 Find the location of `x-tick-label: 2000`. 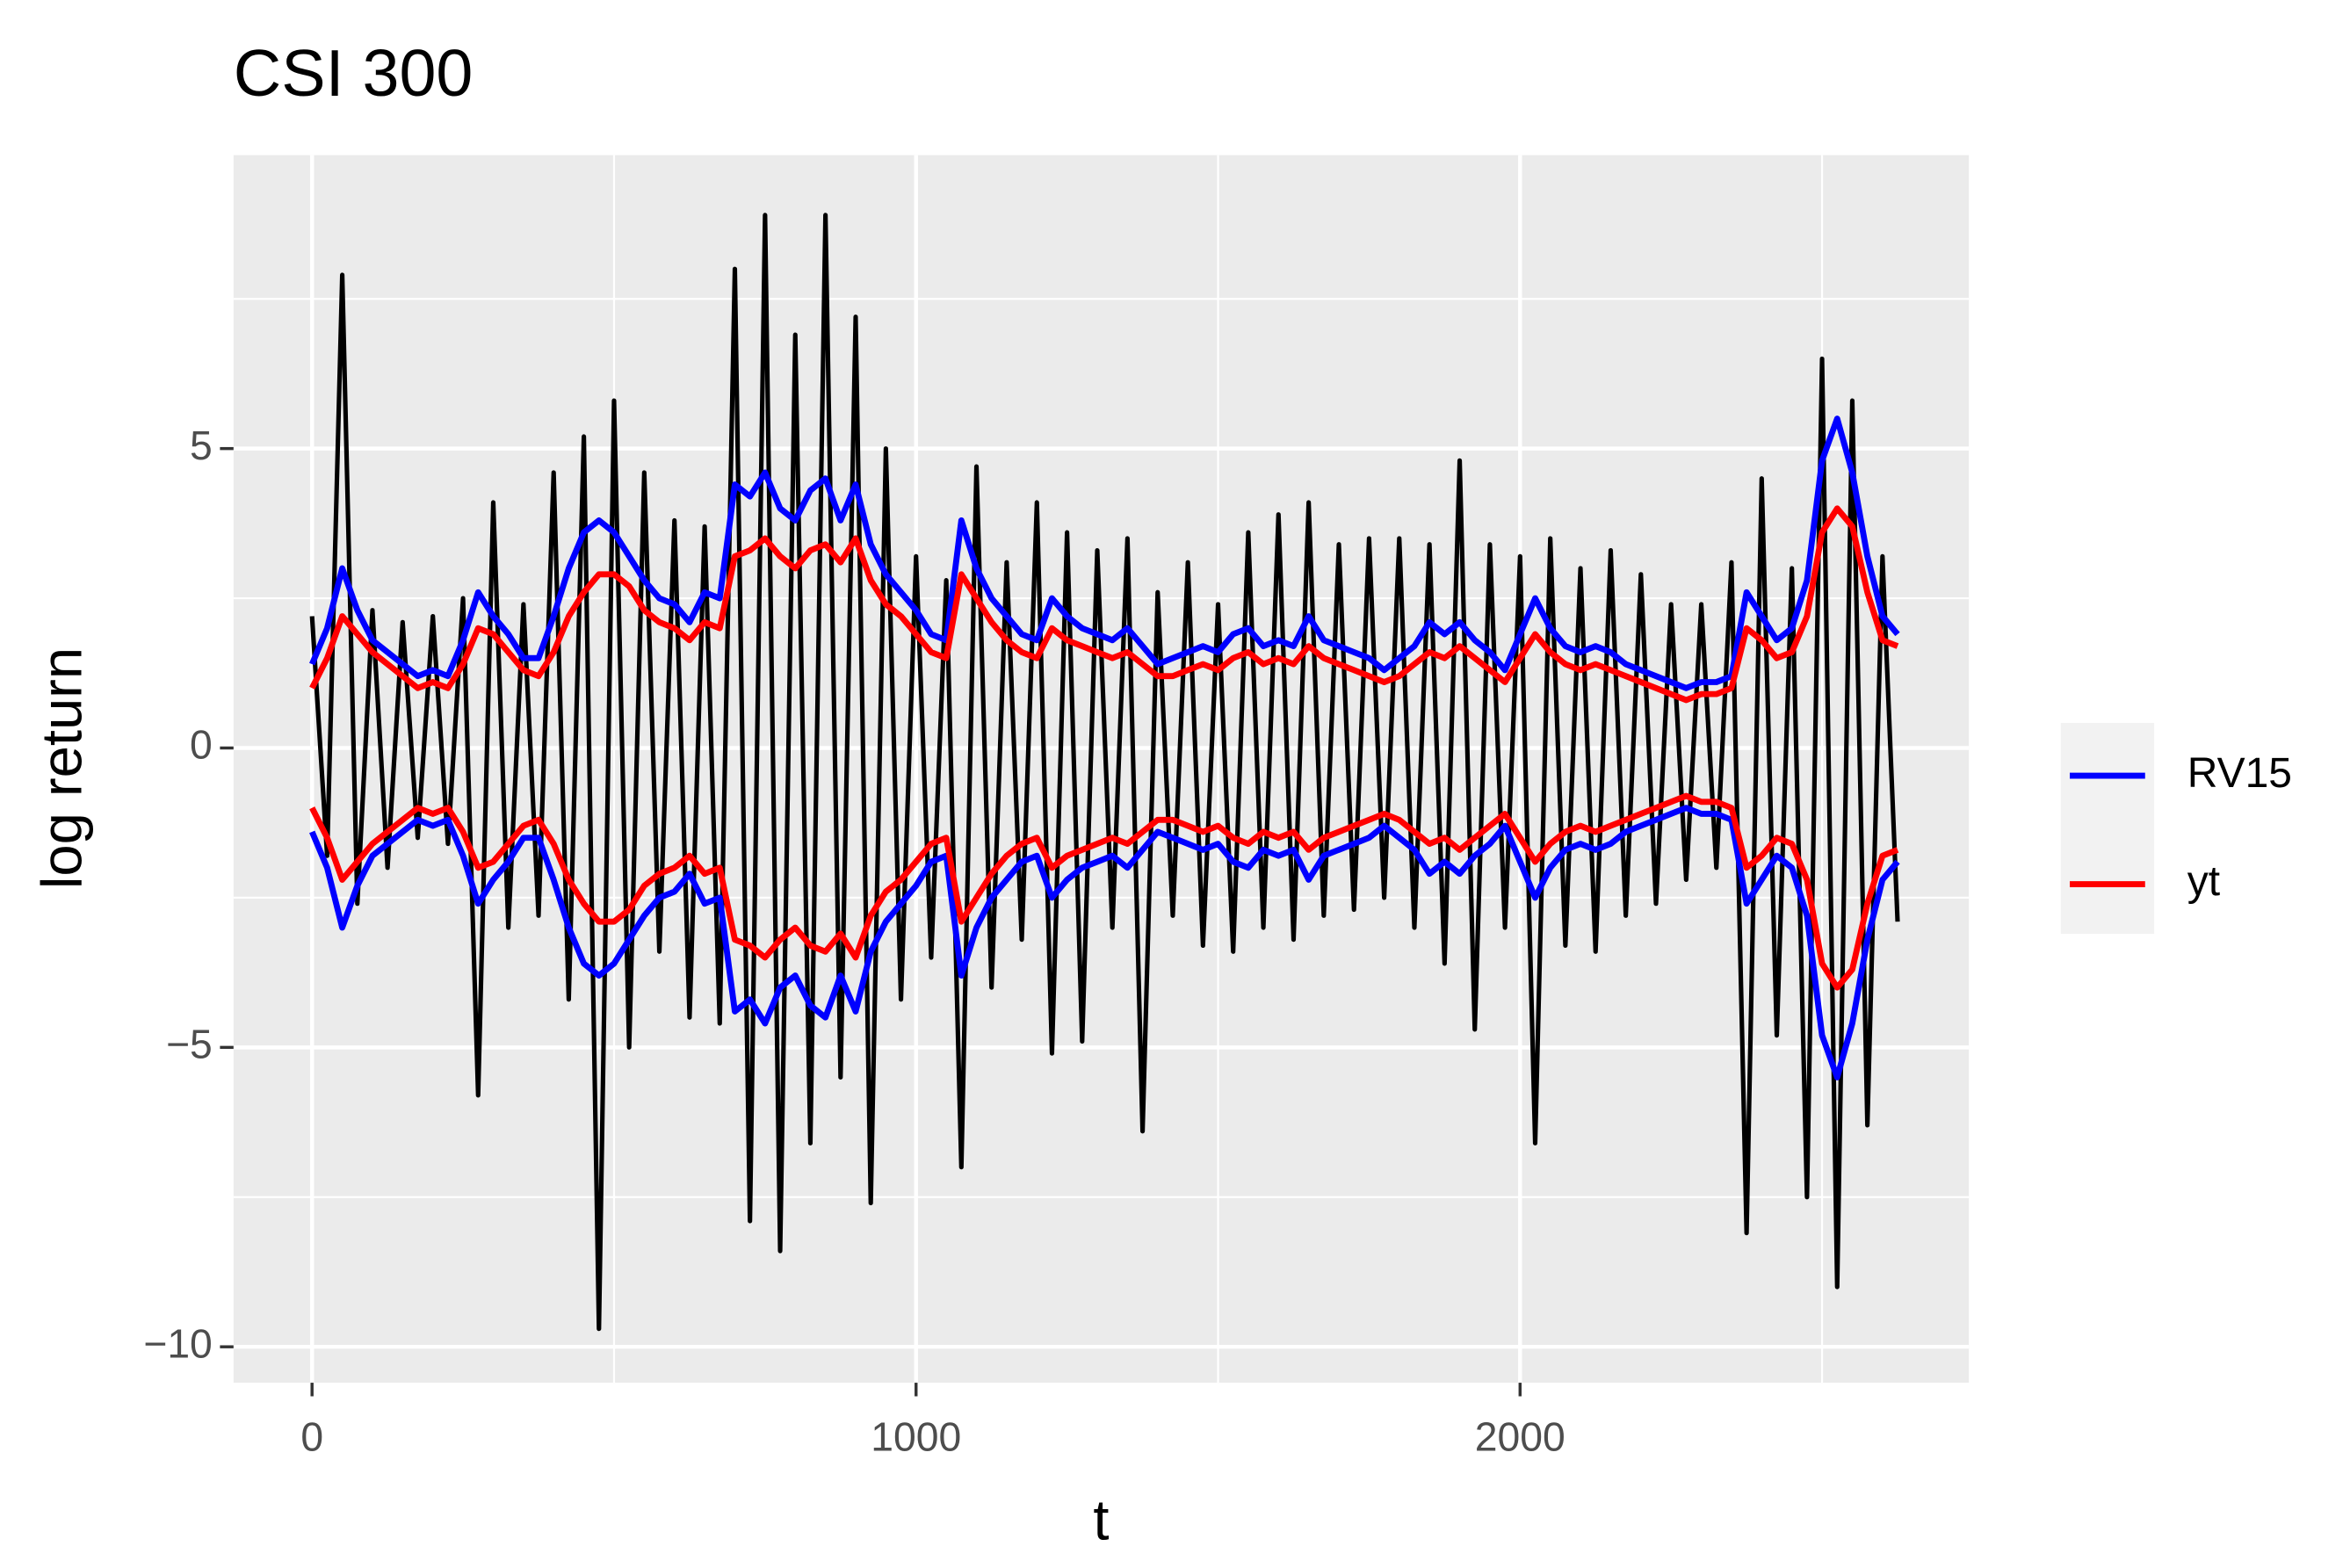

x-tick-label: 2000 is located at coordinates (1520, 1436).